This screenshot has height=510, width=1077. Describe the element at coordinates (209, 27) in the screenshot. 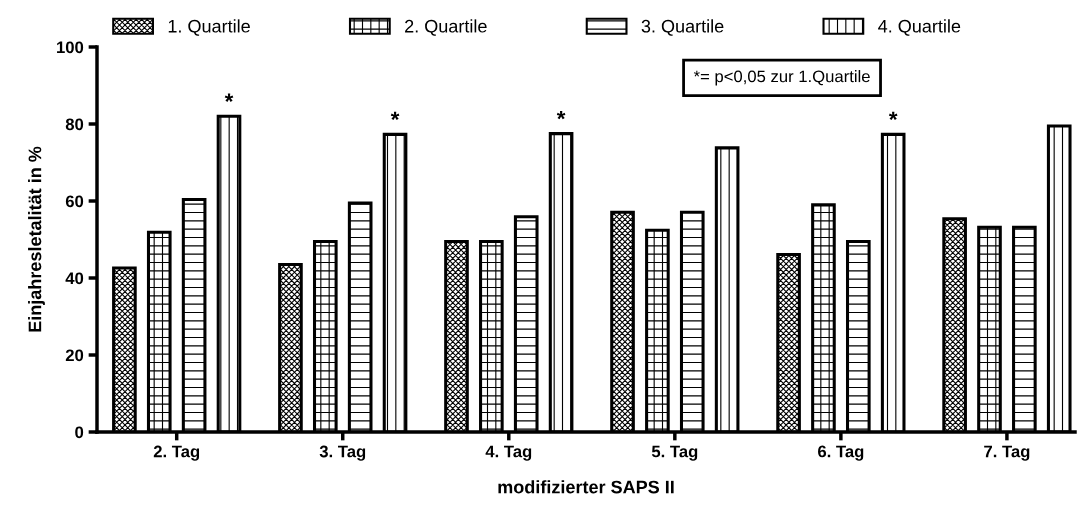

I see `legend-label: 1. Quartile` at that location.